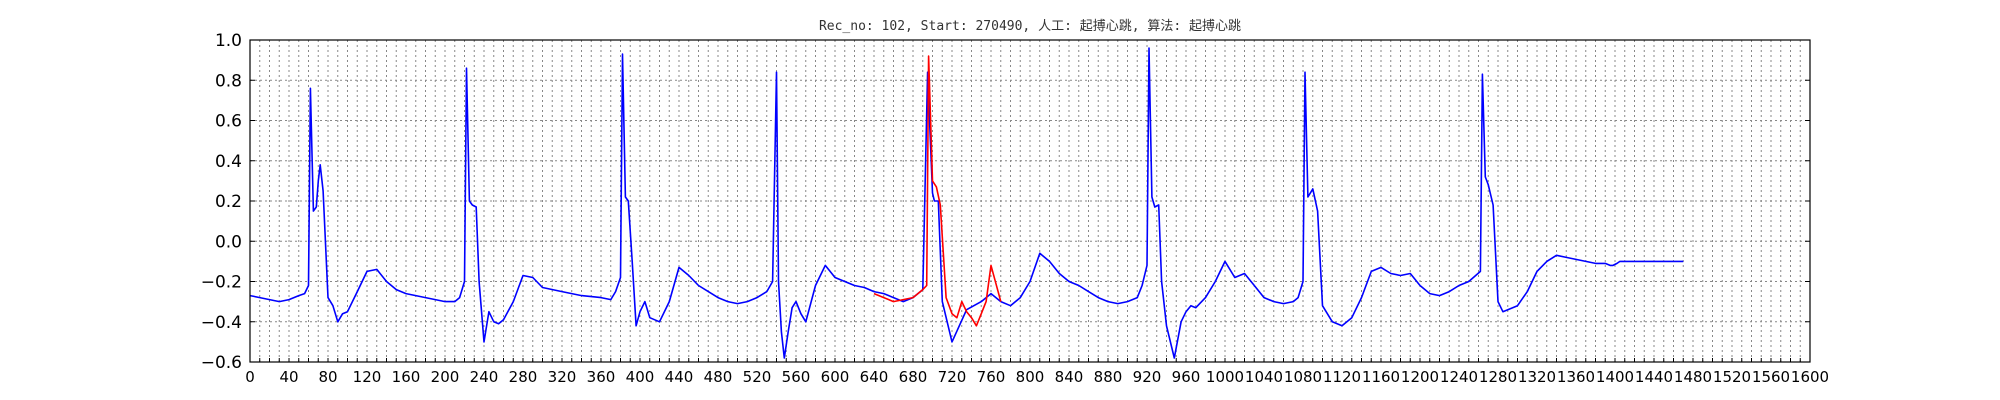 Image resolution: width=2000 pixels, height=400 pixels. What do you see at coordinates (1576, 377) in the screenshot?
I see `x-tick-label: 1360` at bounding box center [1576, 377].